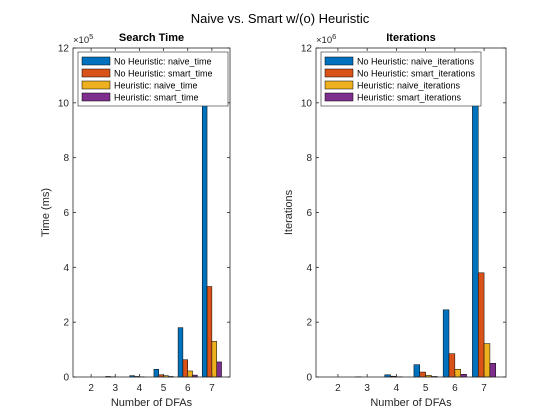 This screenshot has height=420, width=560. What do you see at coordinates (289, 212) in the screenshot?
I see `y-axis-label: Iterations` at bounding box center [289, 212].